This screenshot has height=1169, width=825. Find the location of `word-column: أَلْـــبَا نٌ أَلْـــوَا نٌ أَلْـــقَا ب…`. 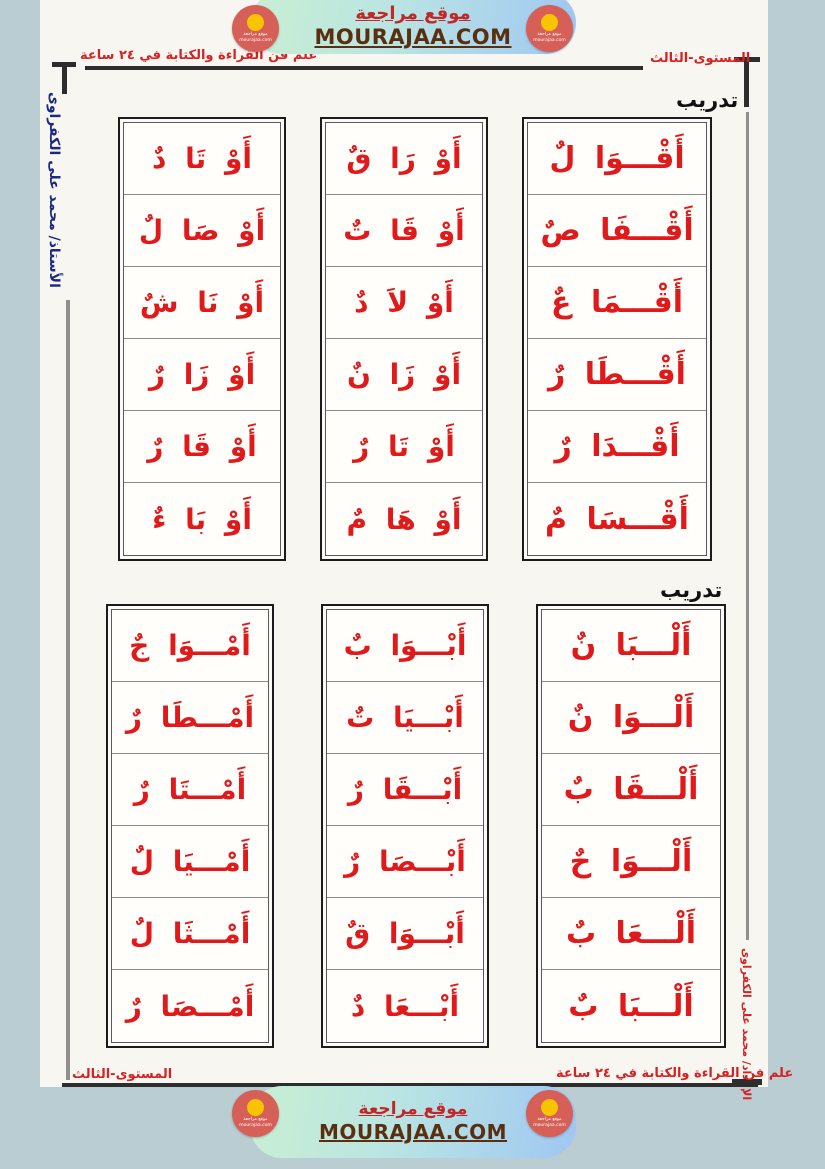

word-column: أَلْـــبَا نٌ أَلْـــوَا نٌ أَلْـــقَا ب… is located at coordinates (631, 826).